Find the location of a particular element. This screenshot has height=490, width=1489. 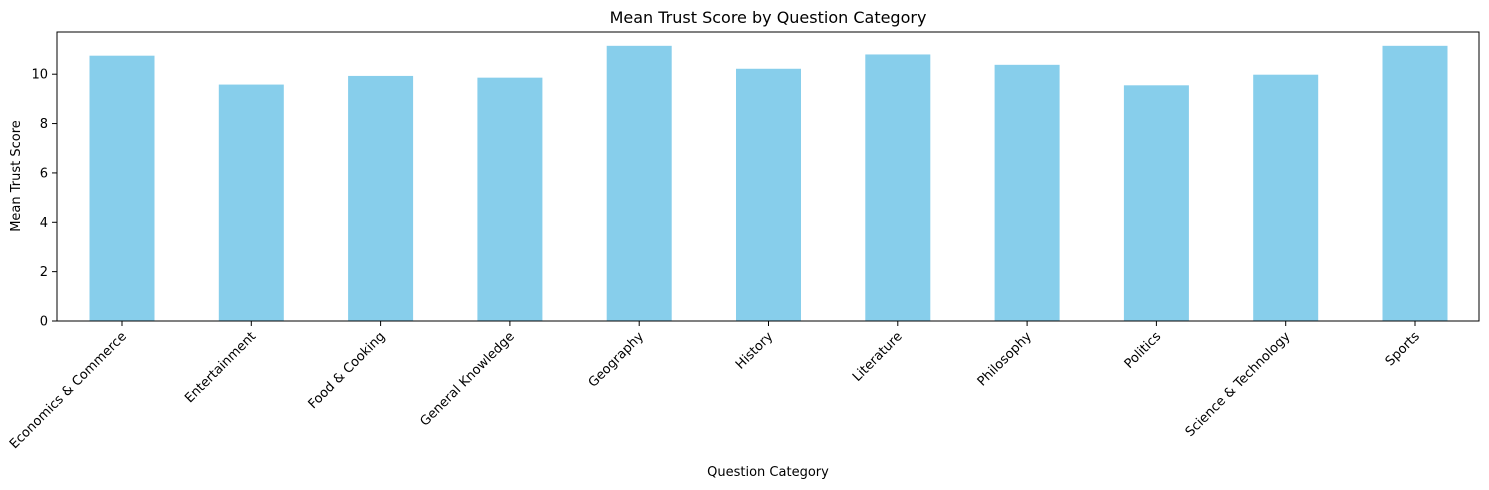

x-tick-label: Politics is located at coordinates (1143, 350).